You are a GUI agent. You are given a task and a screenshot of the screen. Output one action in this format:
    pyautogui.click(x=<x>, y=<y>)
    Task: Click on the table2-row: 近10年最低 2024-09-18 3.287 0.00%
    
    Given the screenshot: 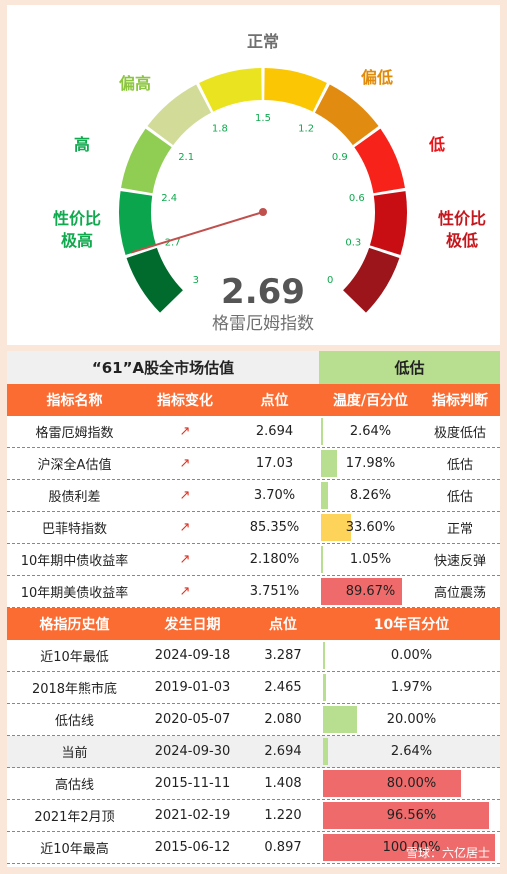 What is the action you would take?
    pyautogui.click(x=253, y=656)
    